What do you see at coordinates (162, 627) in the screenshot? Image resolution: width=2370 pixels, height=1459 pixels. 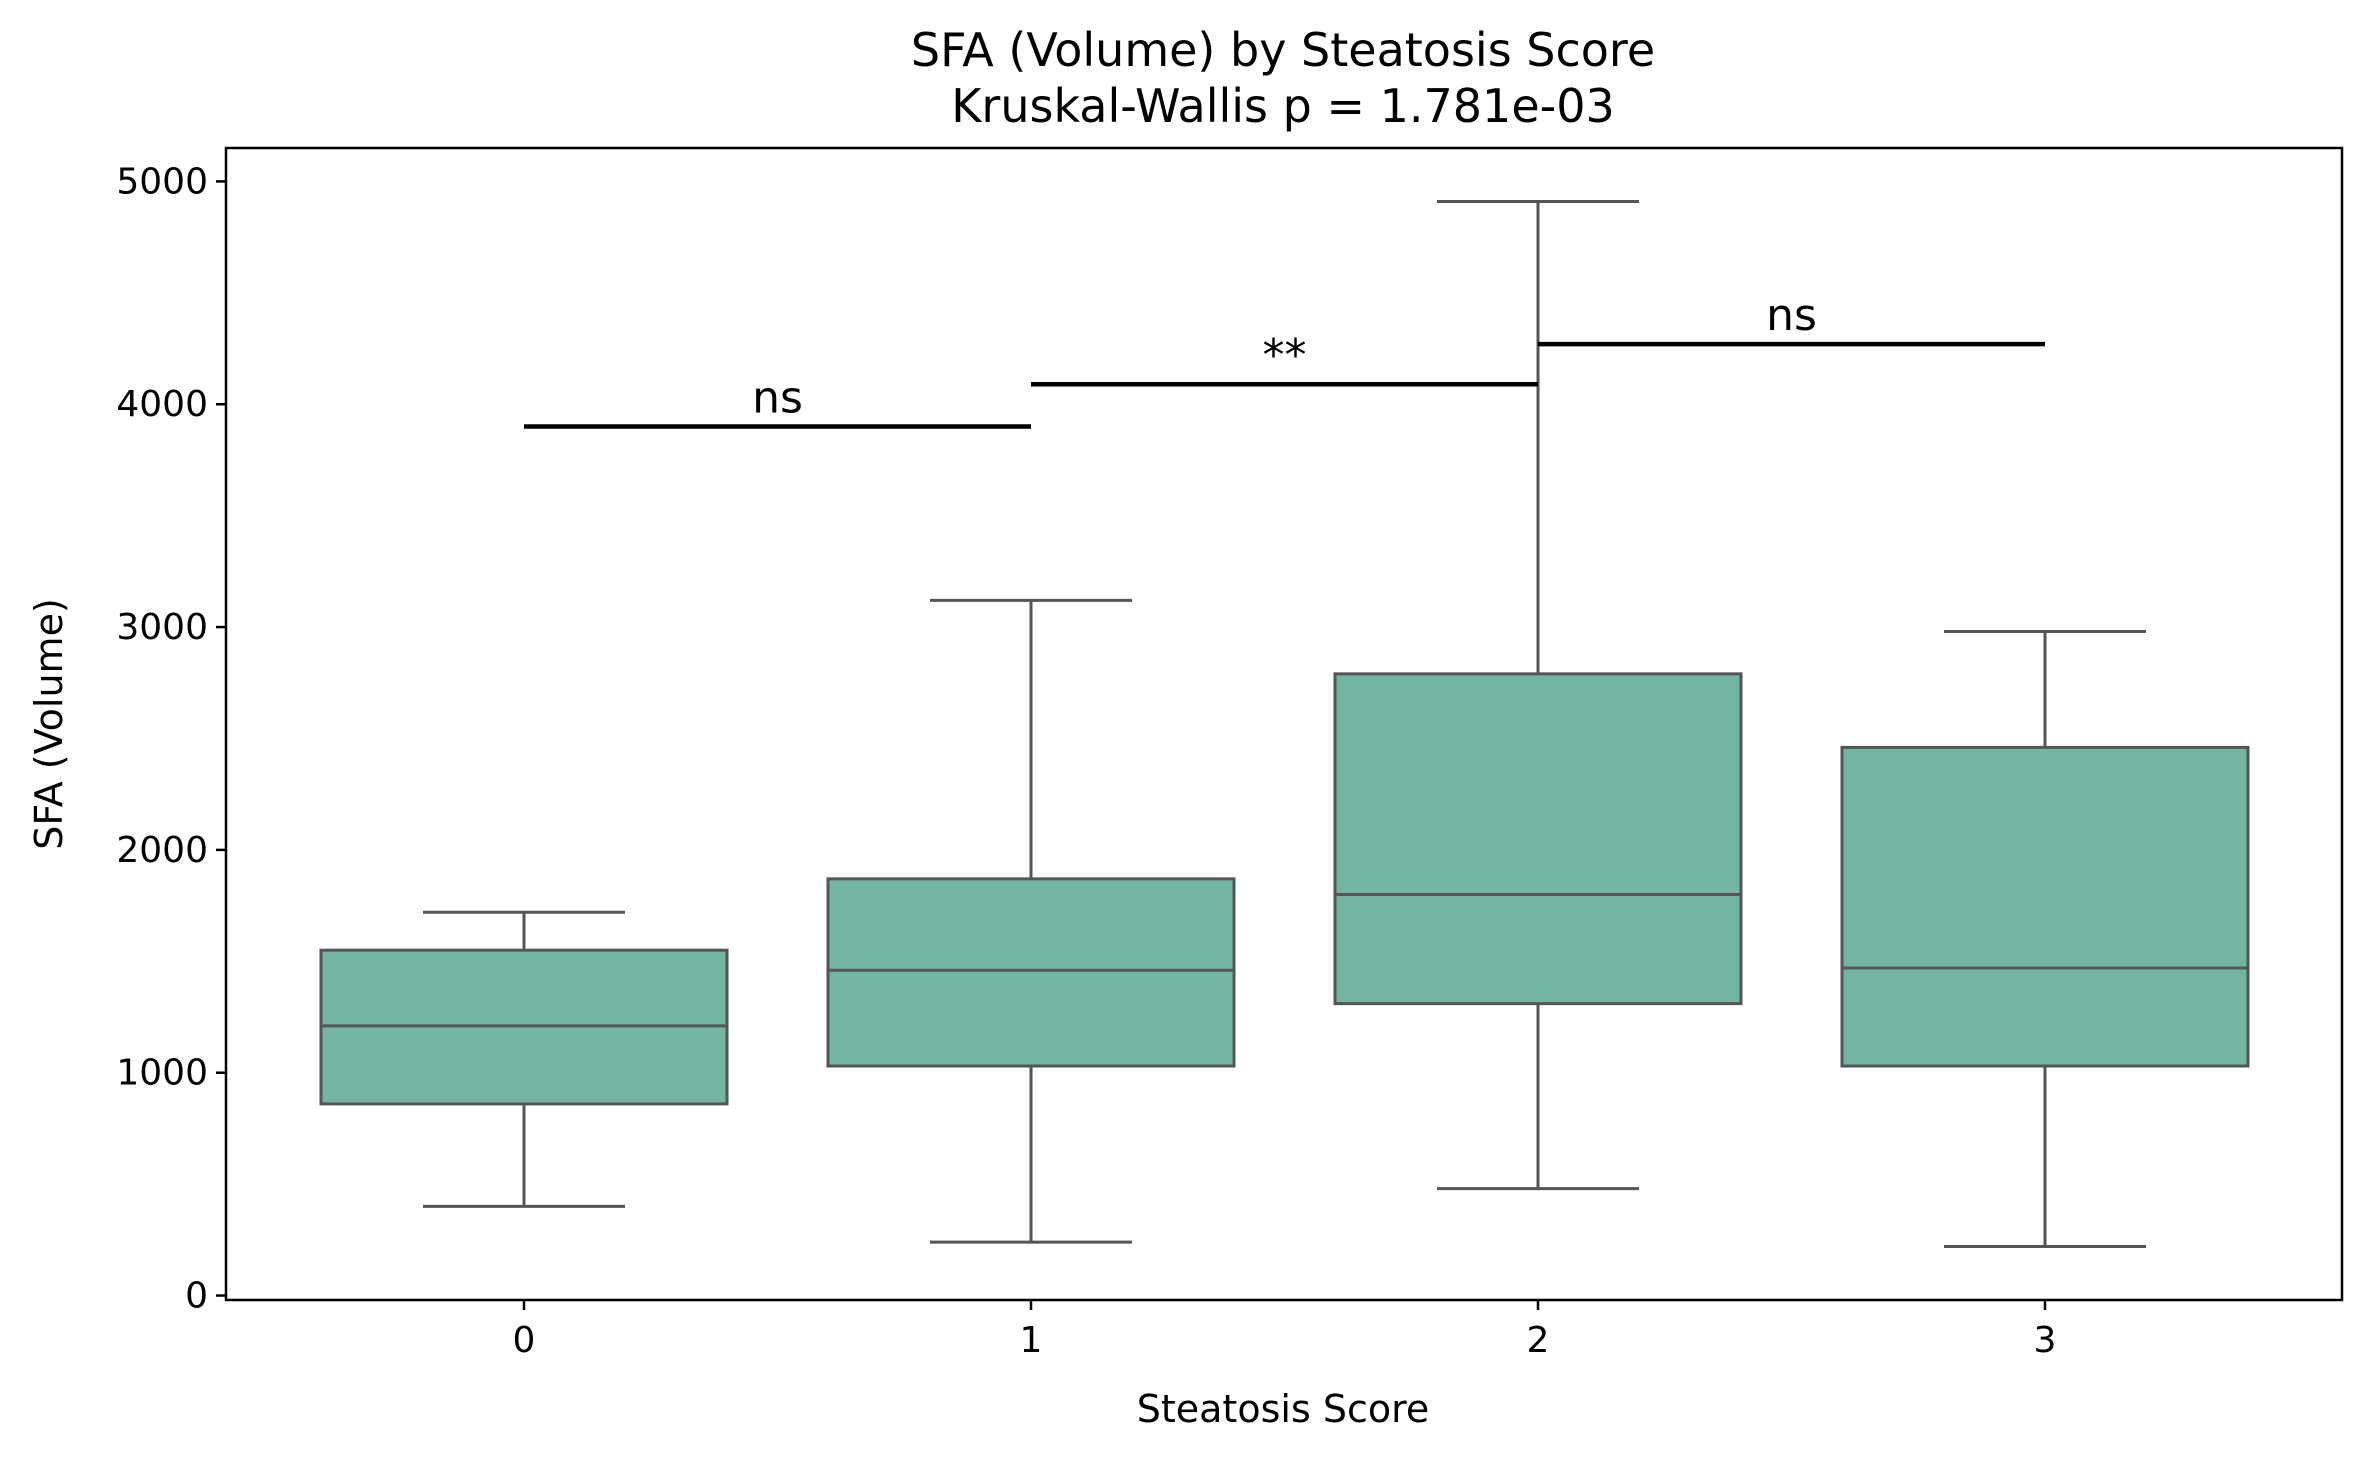 I see `y-tick-label: 3000` at bounding box center [162, 627].